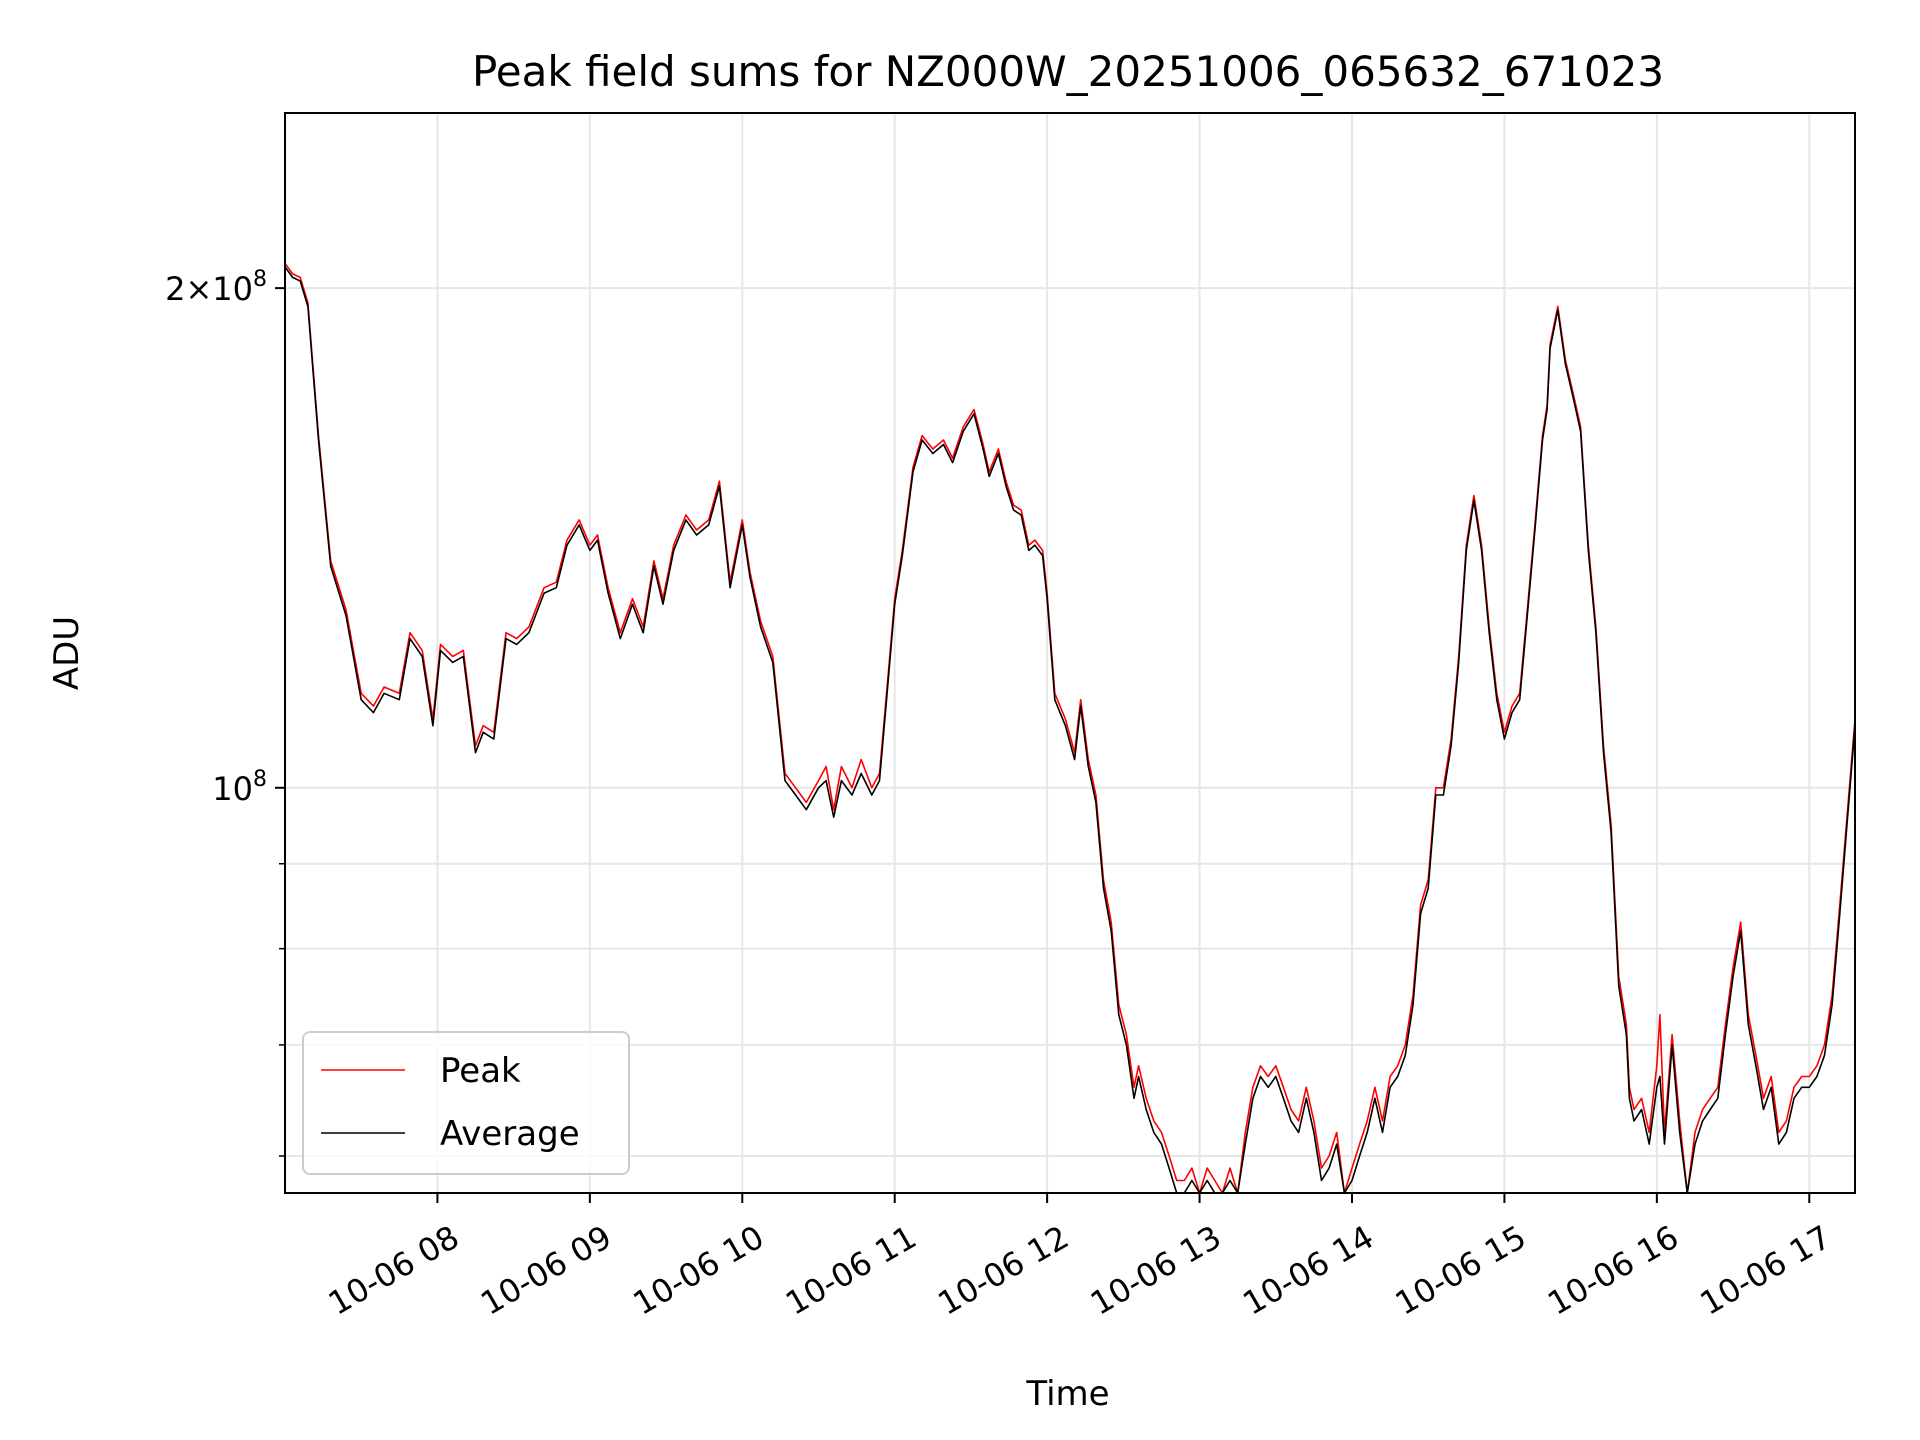 This screenshot has height=1440, width=1920. Describe the element at coordinates (239, 787) in the screenshot. I see `y-tick-label: 108` at that location.